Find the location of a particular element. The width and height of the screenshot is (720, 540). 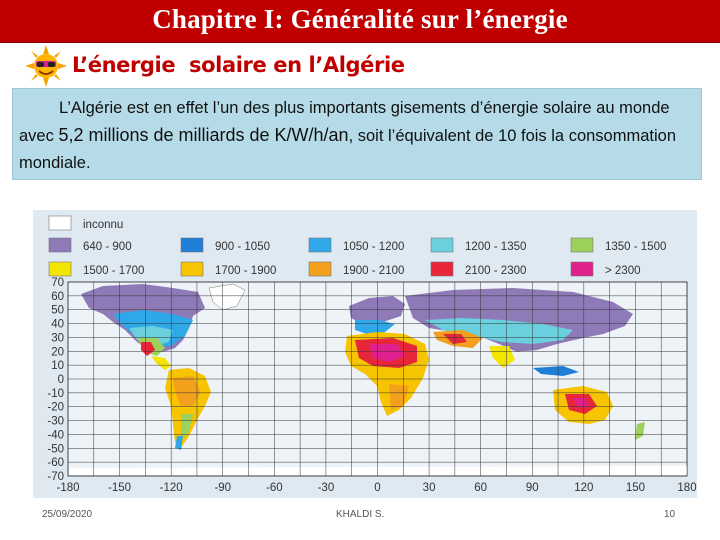

latitude-label: 0 is located at coordinates (61, 380).